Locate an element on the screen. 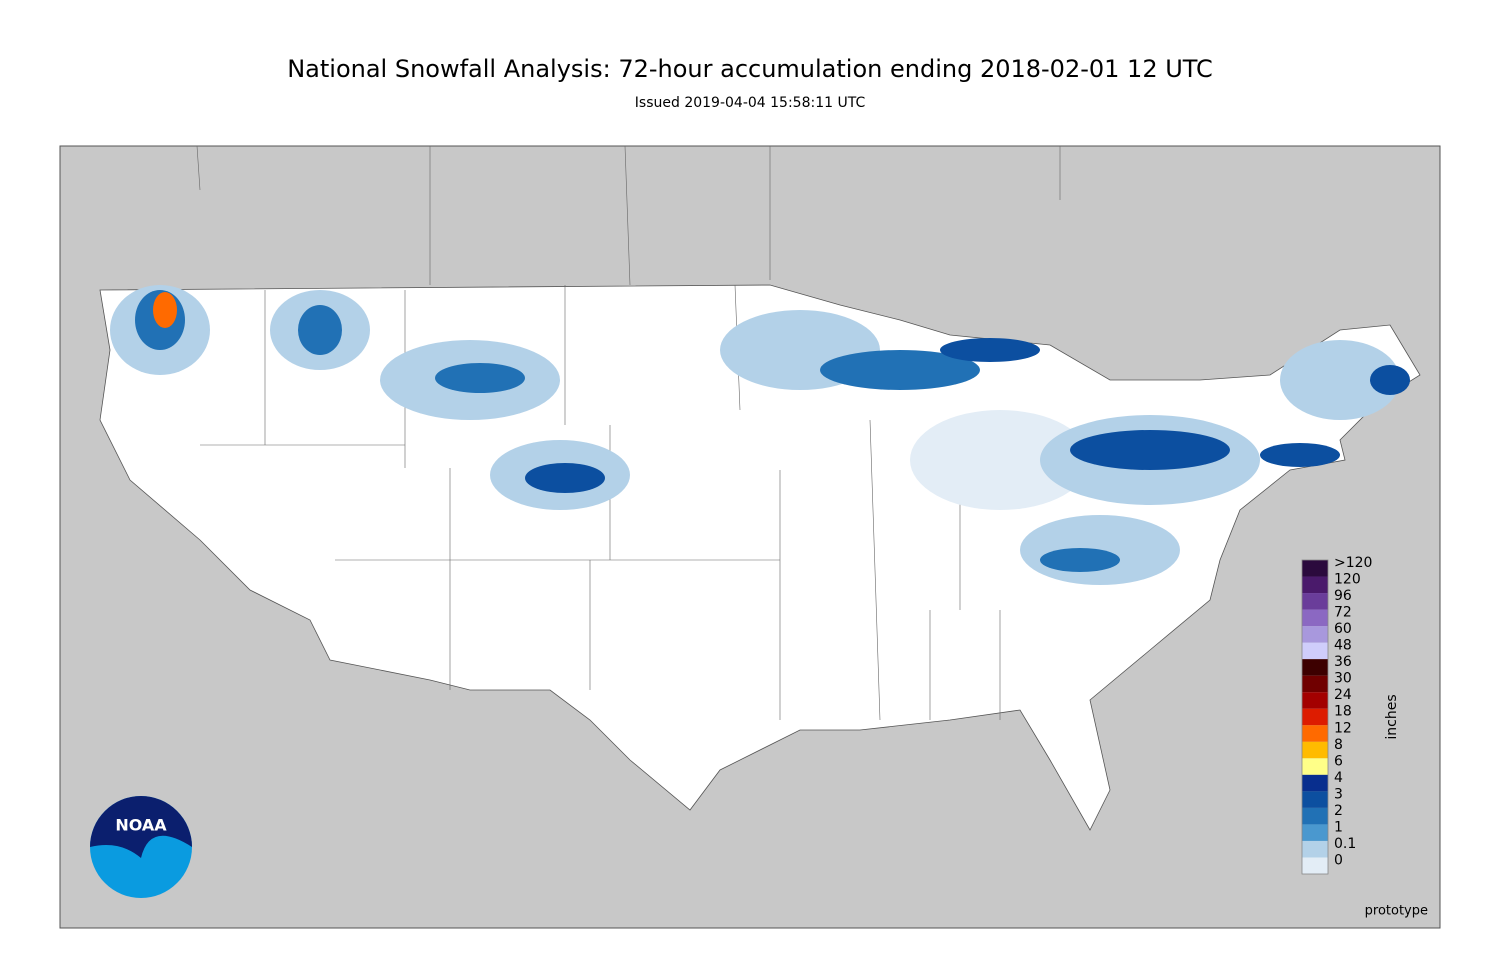  legend-label: 2 is located at coordinates (1338, 811).